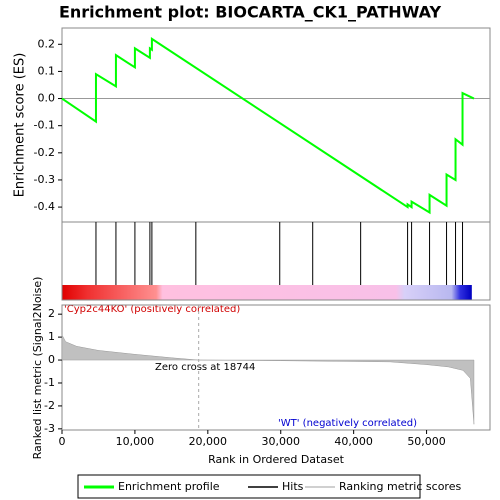 This screenshot has height=500, width=500. I want to click on y-tick-label: 2, so click(51, 313).